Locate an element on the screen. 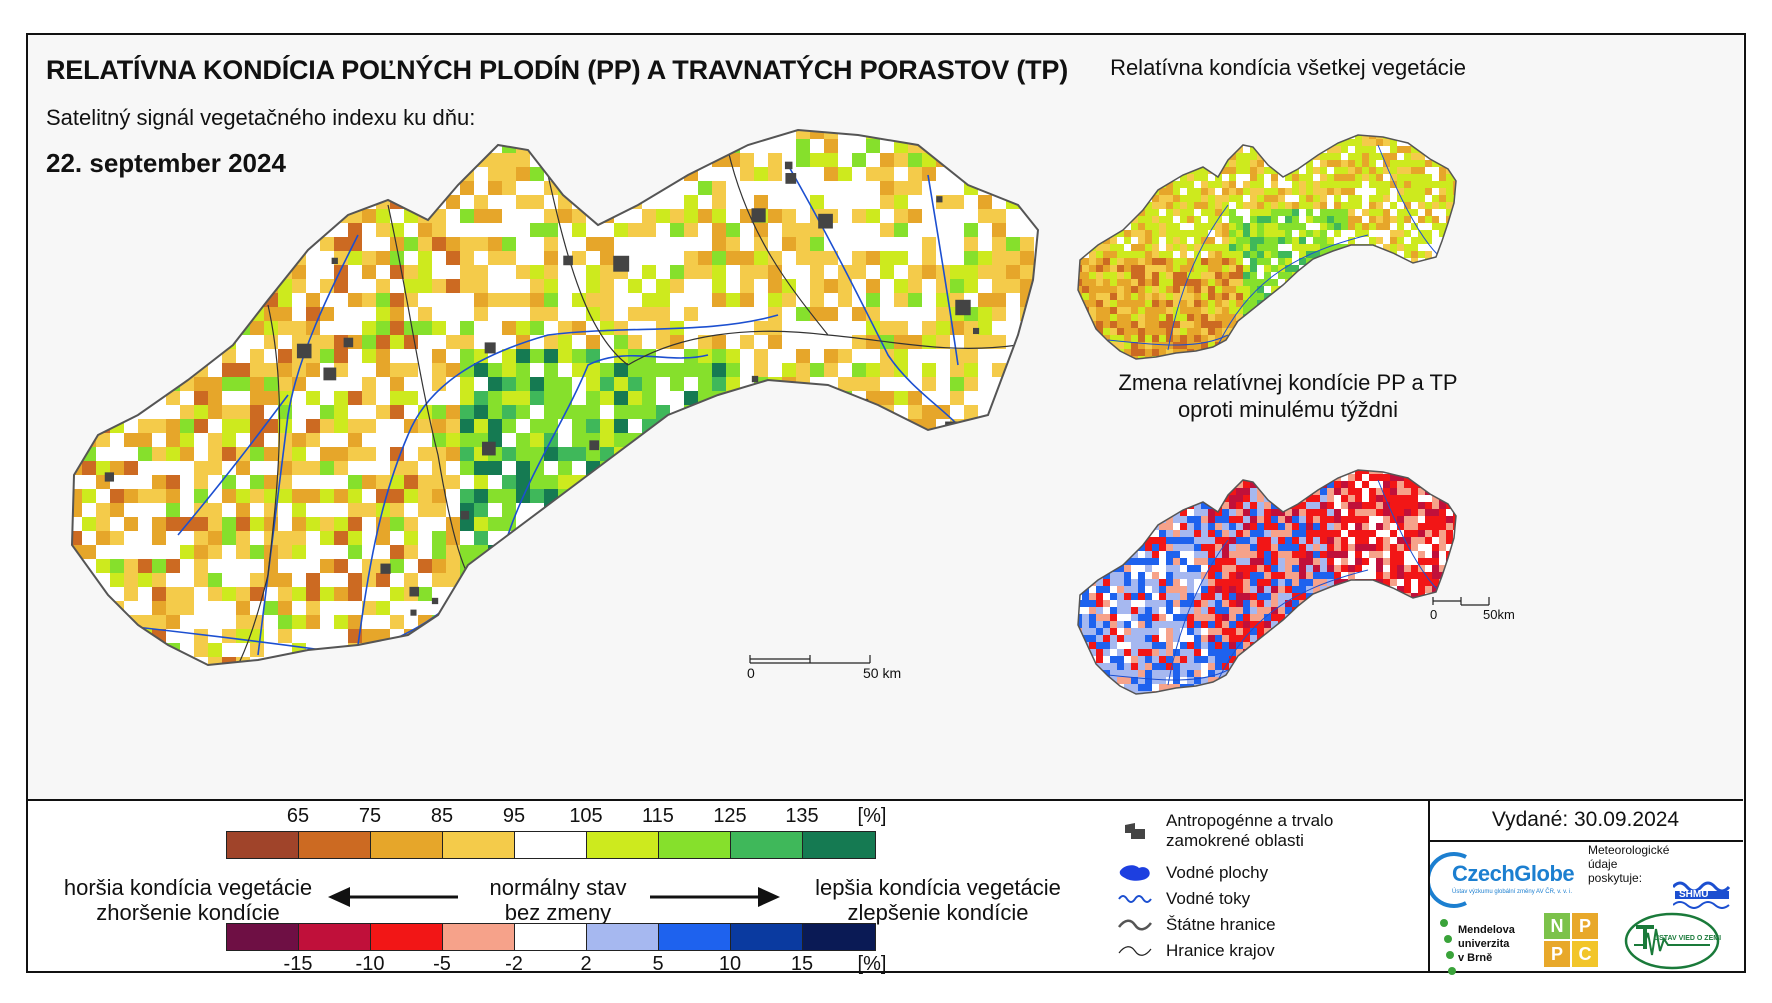  nppc-logo: N P P C is located at coordinates (1571, 940).